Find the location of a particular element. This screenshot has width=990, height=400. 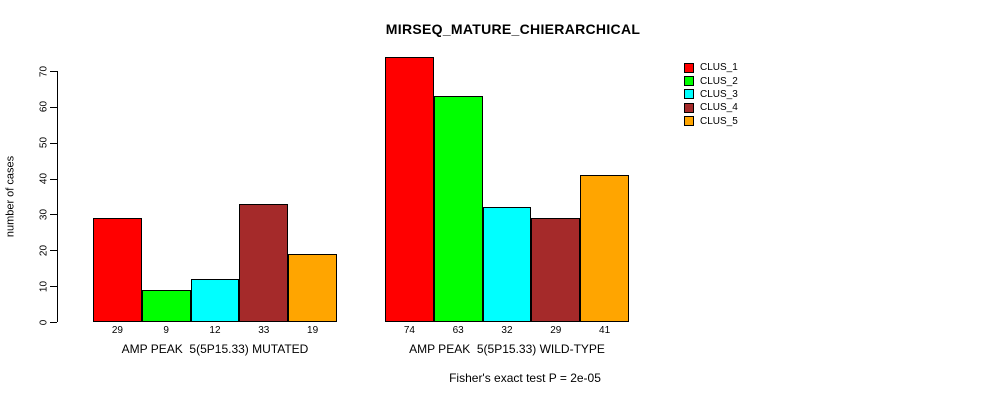

bar-value-label: 41 is located at coordinates (605, 330).